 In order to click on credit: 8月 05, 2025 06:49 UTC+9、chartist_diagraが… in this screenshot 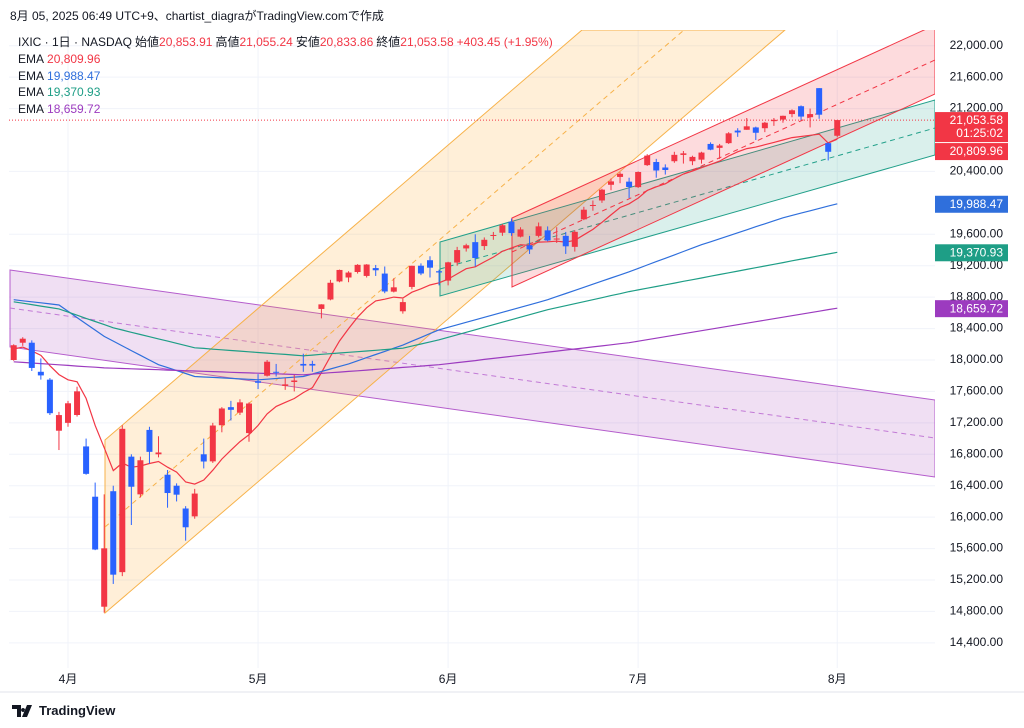, I will do `click(197, 16)`.